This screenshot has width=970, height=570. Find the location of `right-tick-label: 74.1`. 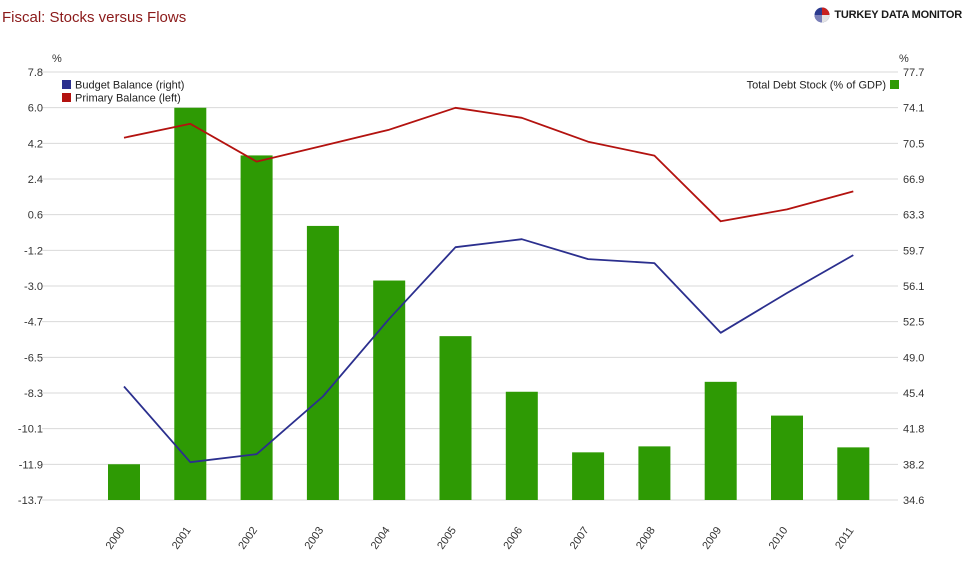

right-tick-label: 74.1 is located at coordinates (913, 109).